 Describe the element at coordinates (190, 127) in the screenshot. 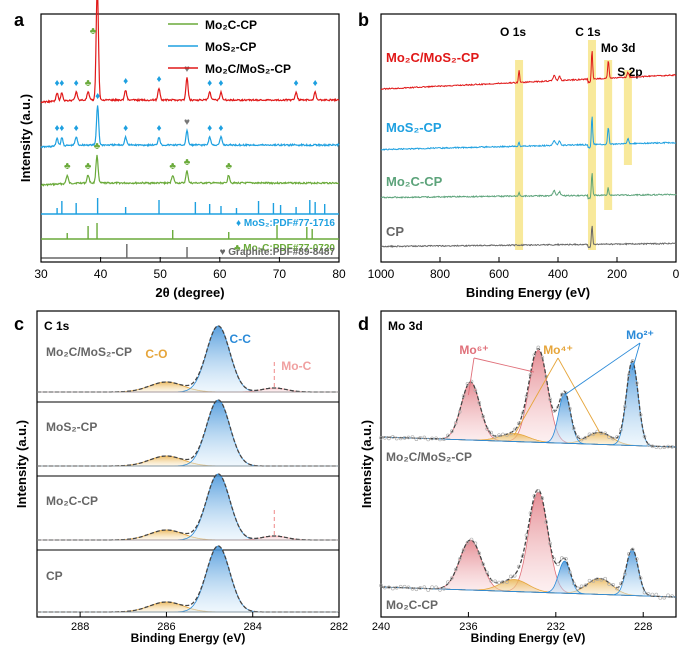

I see `xrd-curve-mos-cp` at that location.